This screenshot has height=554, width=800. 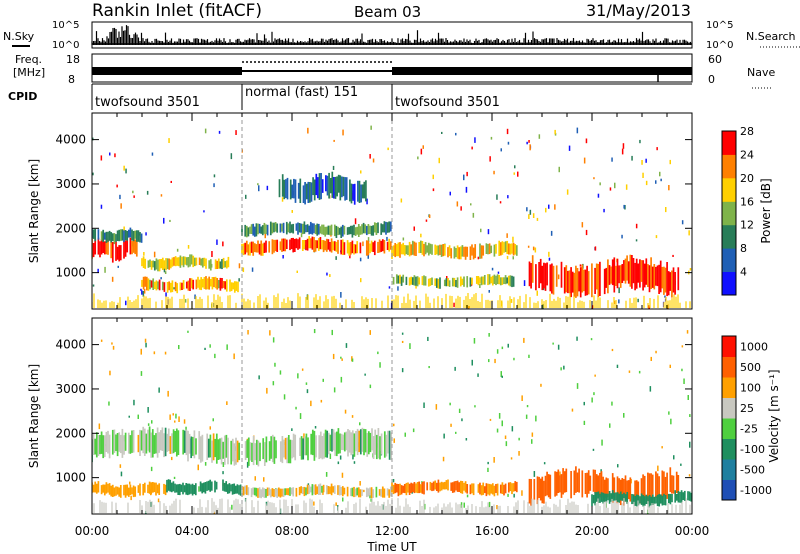 What do you see at coordinates (70, 345) in the screenshot?
I see `velocity-y-tick-4: 4000` at bounding box center [70, 345].